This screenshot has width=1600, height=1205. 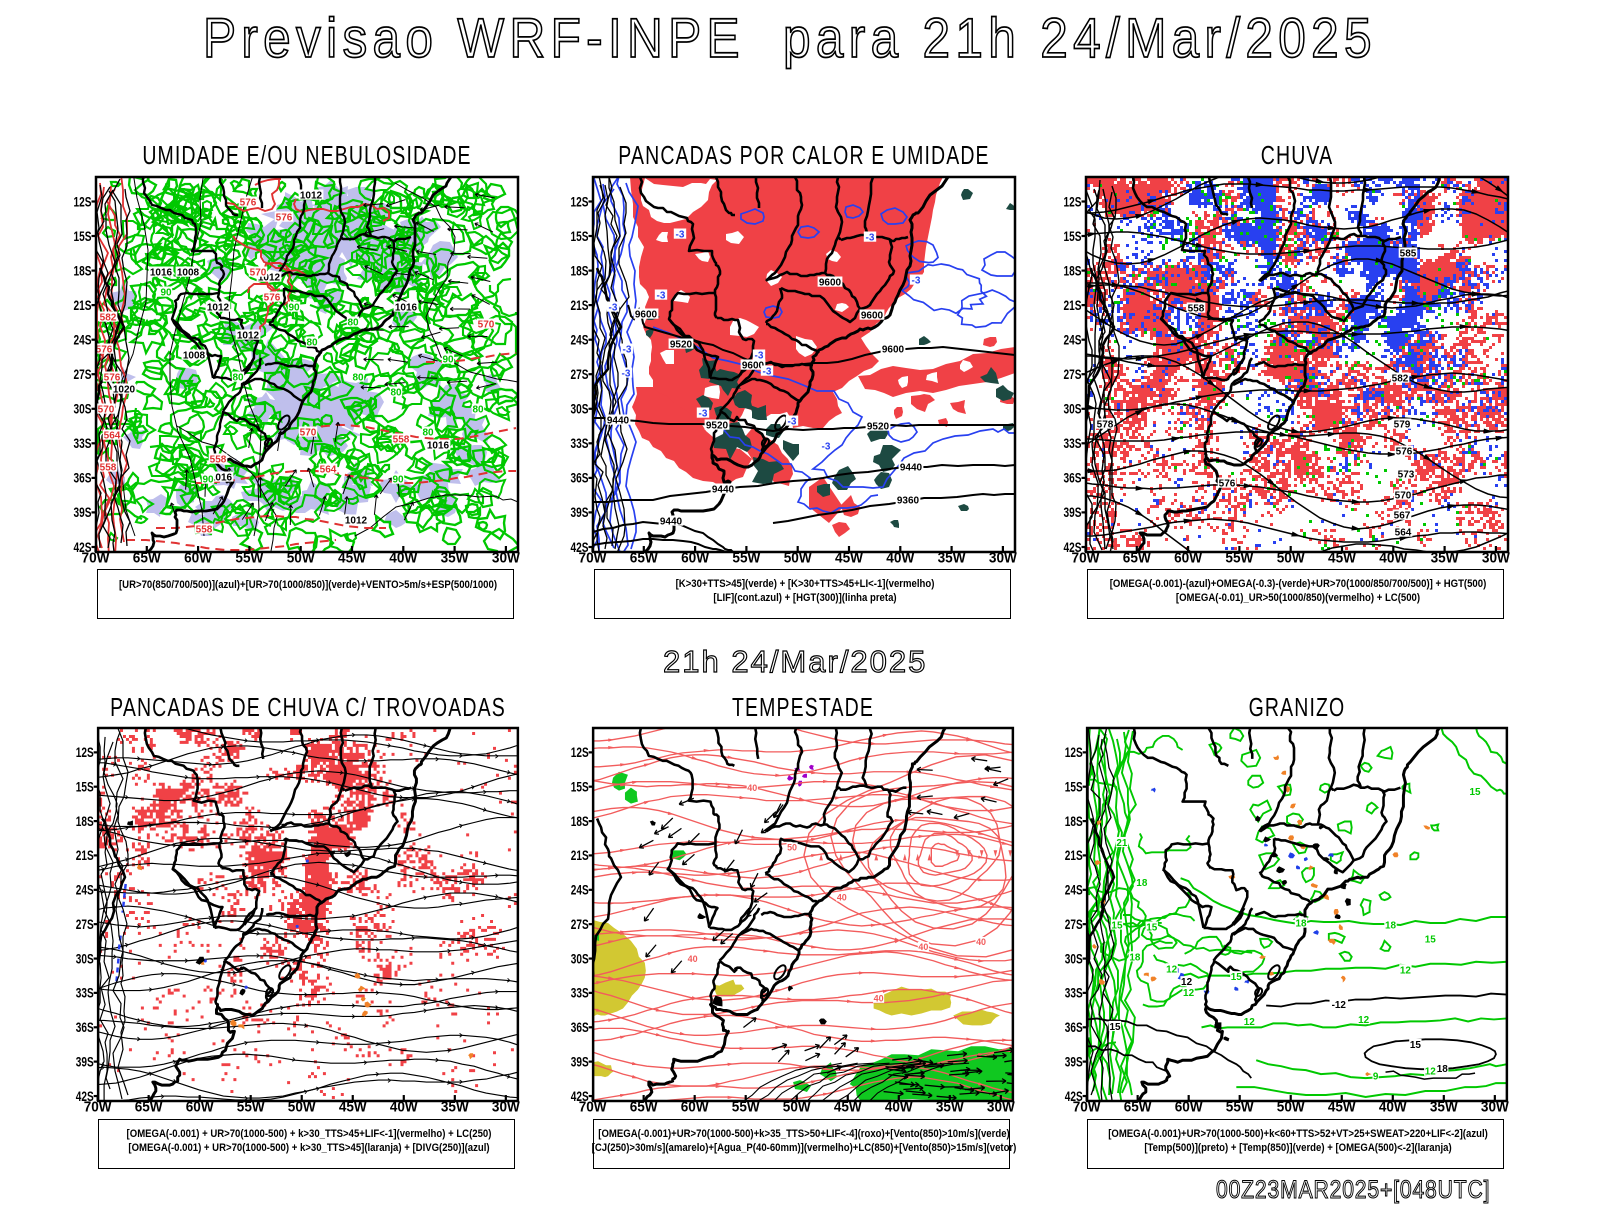 I want to click on svg-text: 40W, so click(x=899, y=1106).